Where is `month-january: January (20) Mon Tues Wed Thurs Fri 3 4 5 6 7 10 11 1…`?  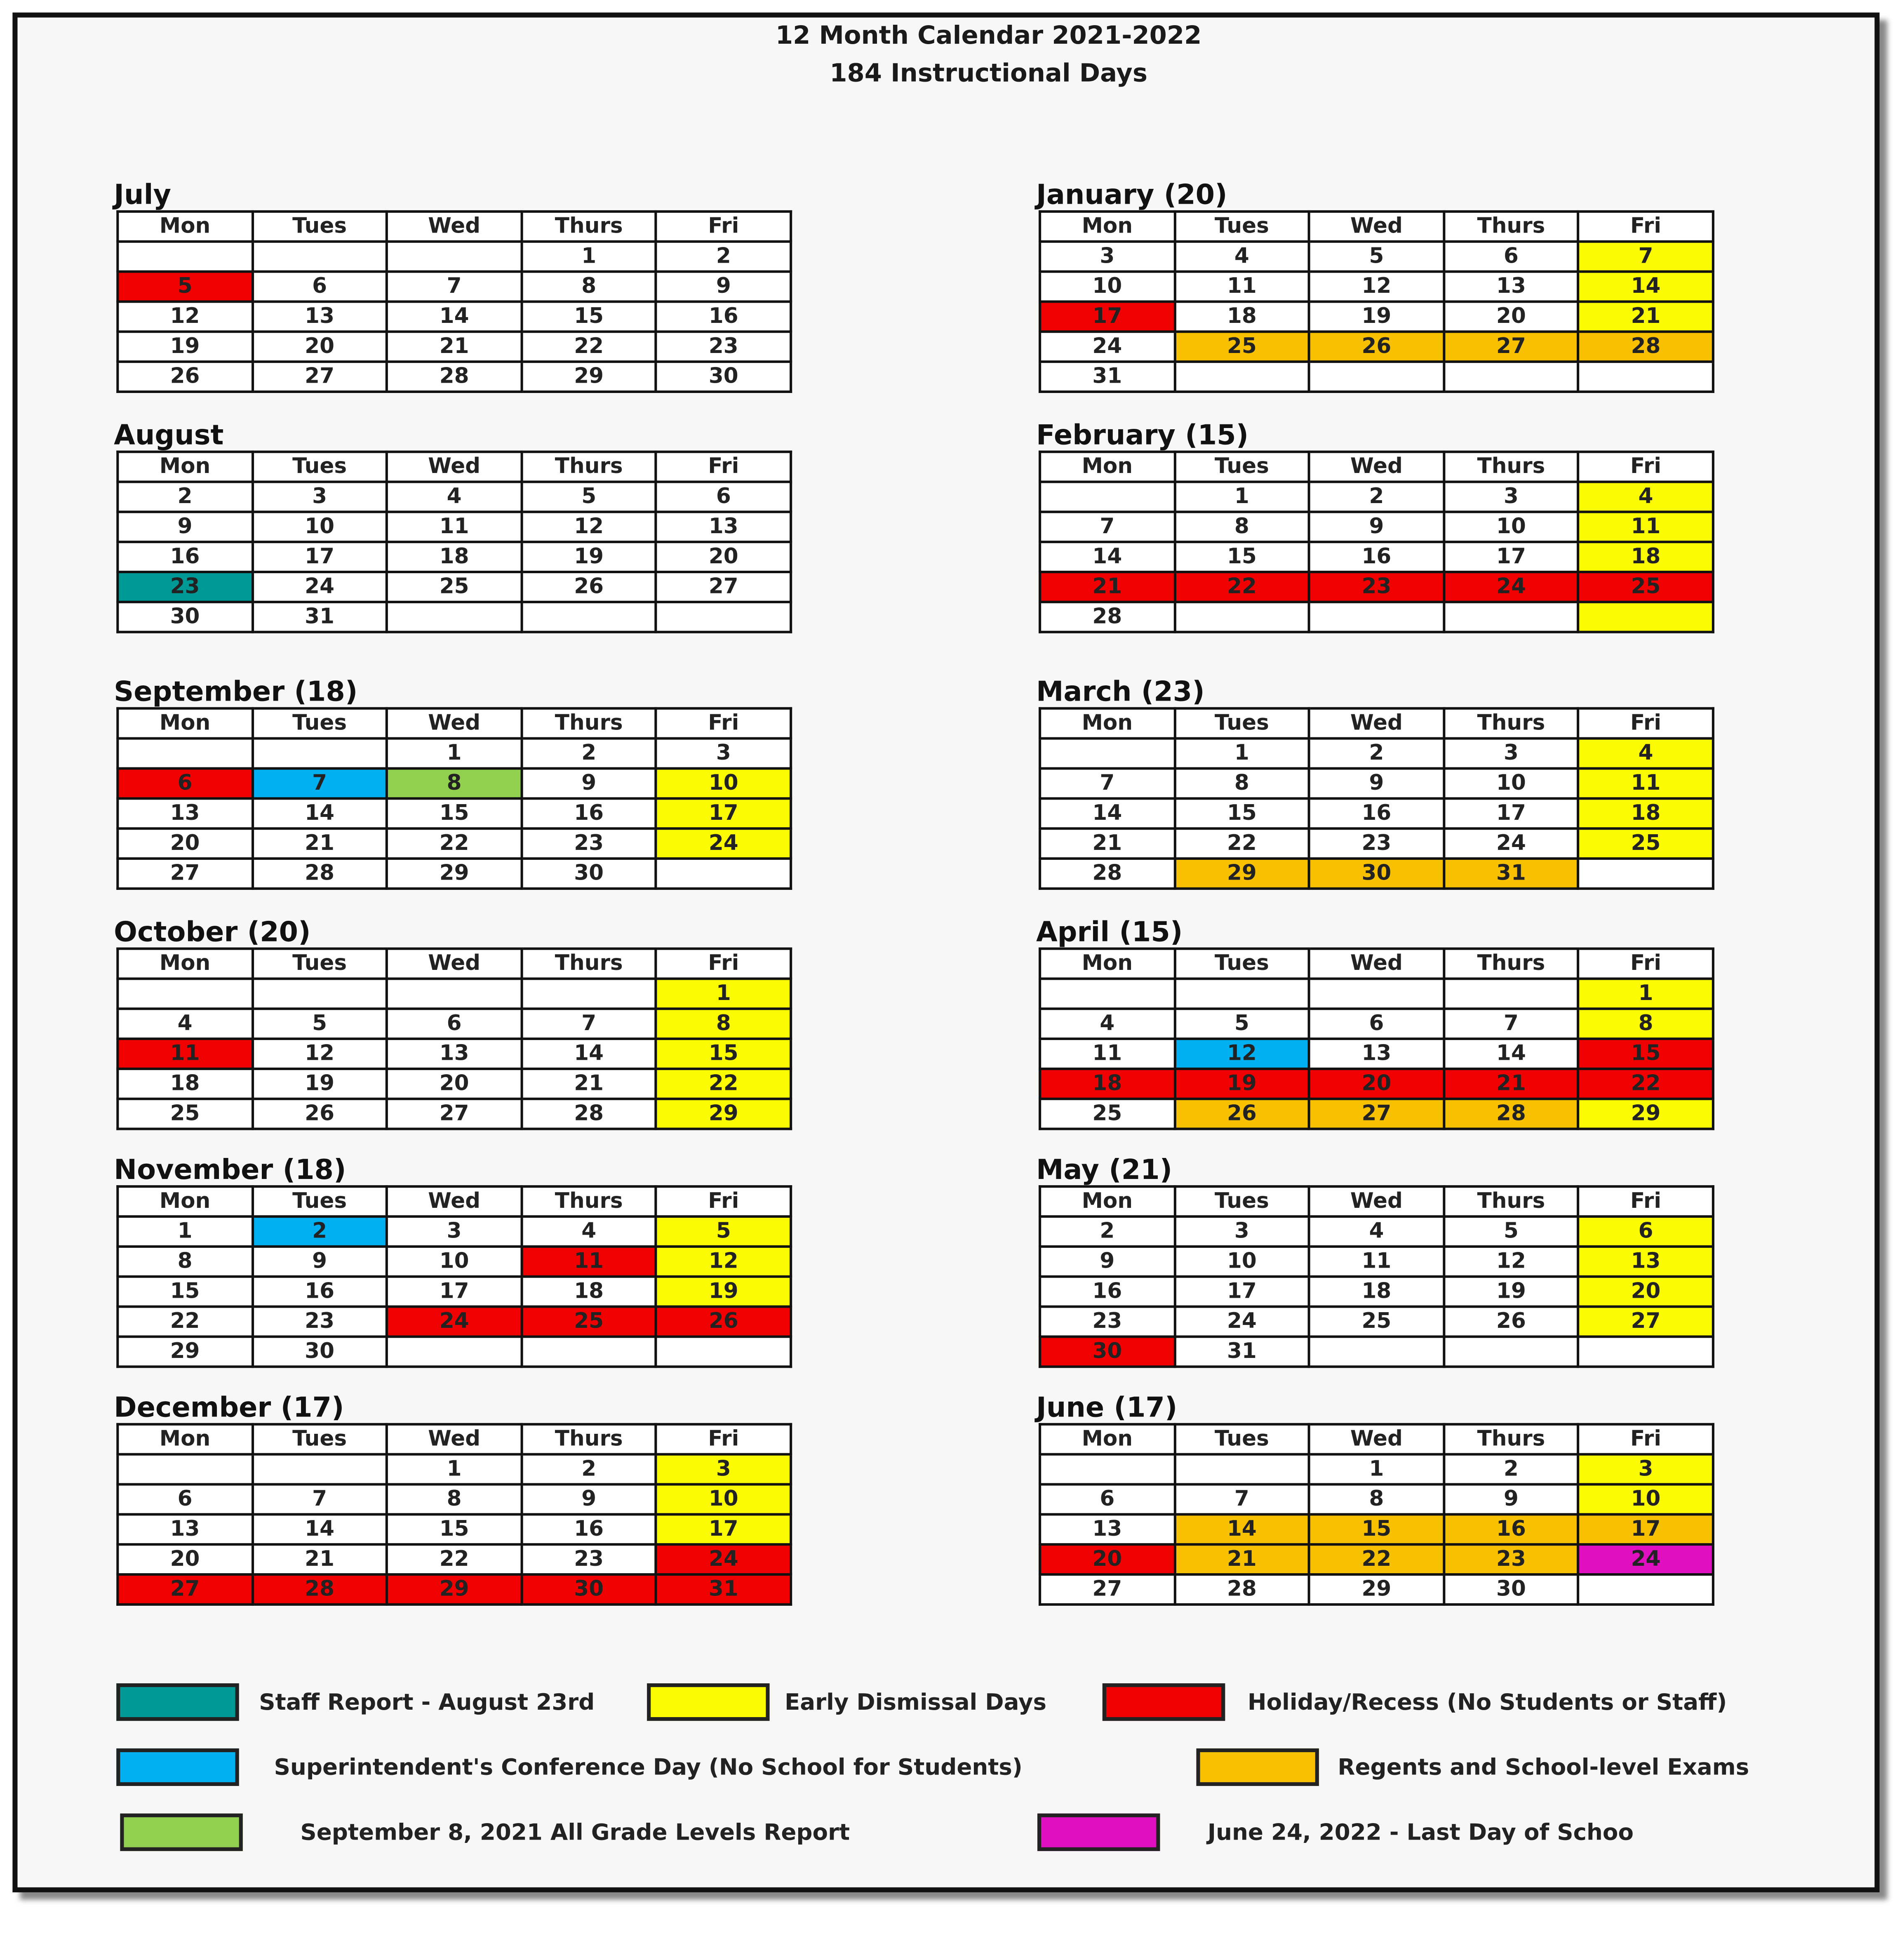
month-january: January (20) Mon Tues Wed Thurs Fri 3 4 5 6 7 10 11 1… is located at coordinates (1375, 286).